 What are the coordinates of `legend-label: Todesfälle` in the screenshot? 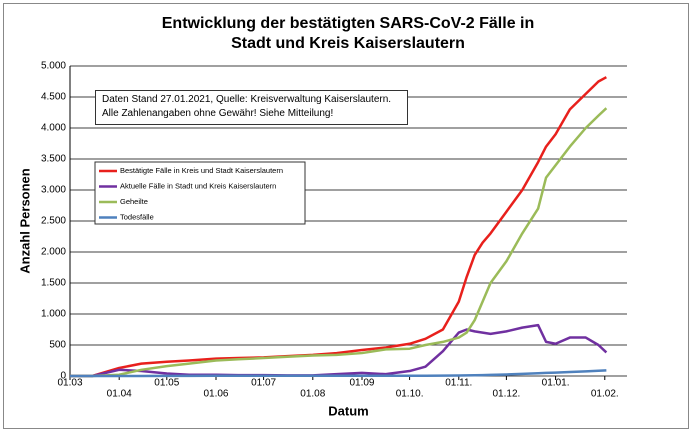 It's located at (137, 216).